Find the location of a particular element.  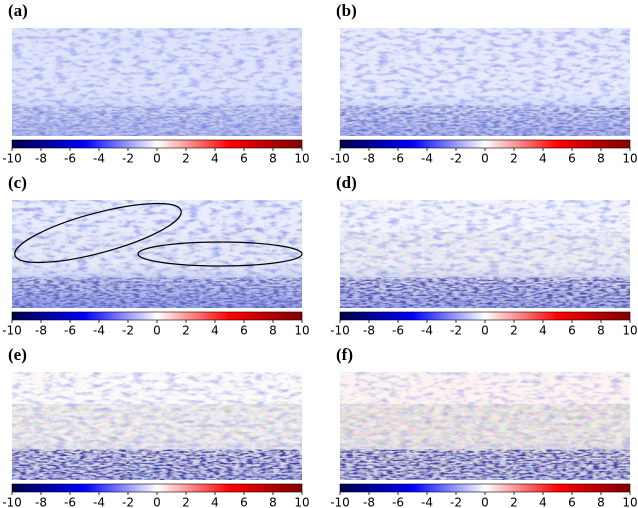

panel-label: (f) is located at coordinates (344, 354).